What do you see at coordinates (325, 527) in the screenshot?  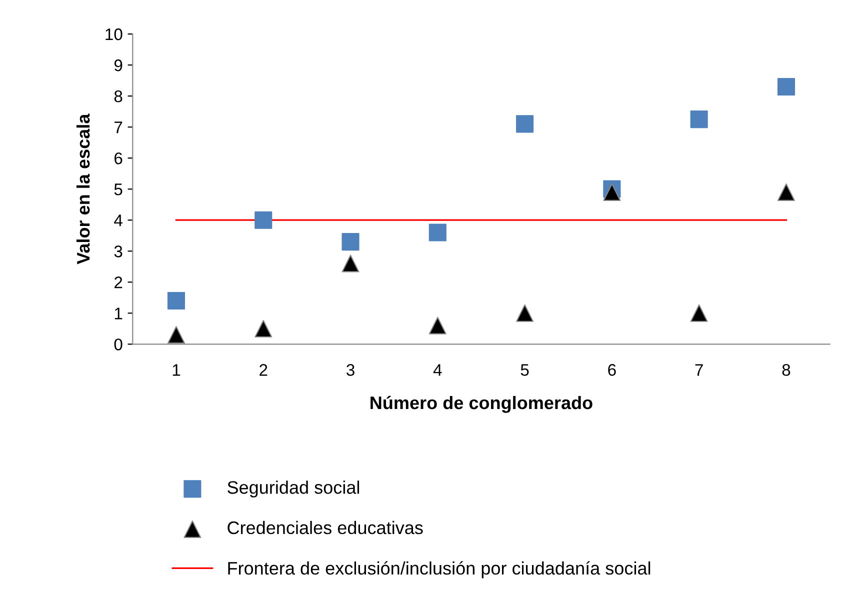 I see `legend-label: Credenciales educativas` at bounding box center [325, 527].